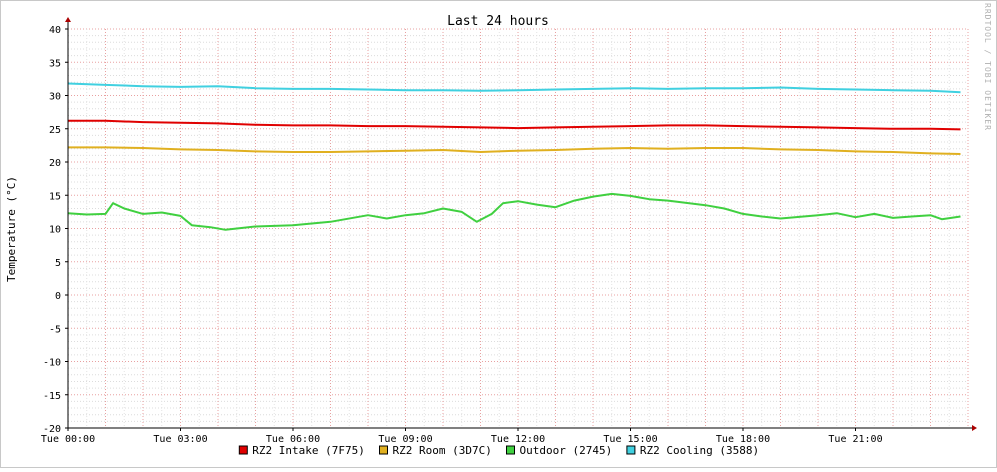 The width and height of the screenshot is (997, 472). I want to click on x-tick-label: Tue 06:00, so click(293, 439).